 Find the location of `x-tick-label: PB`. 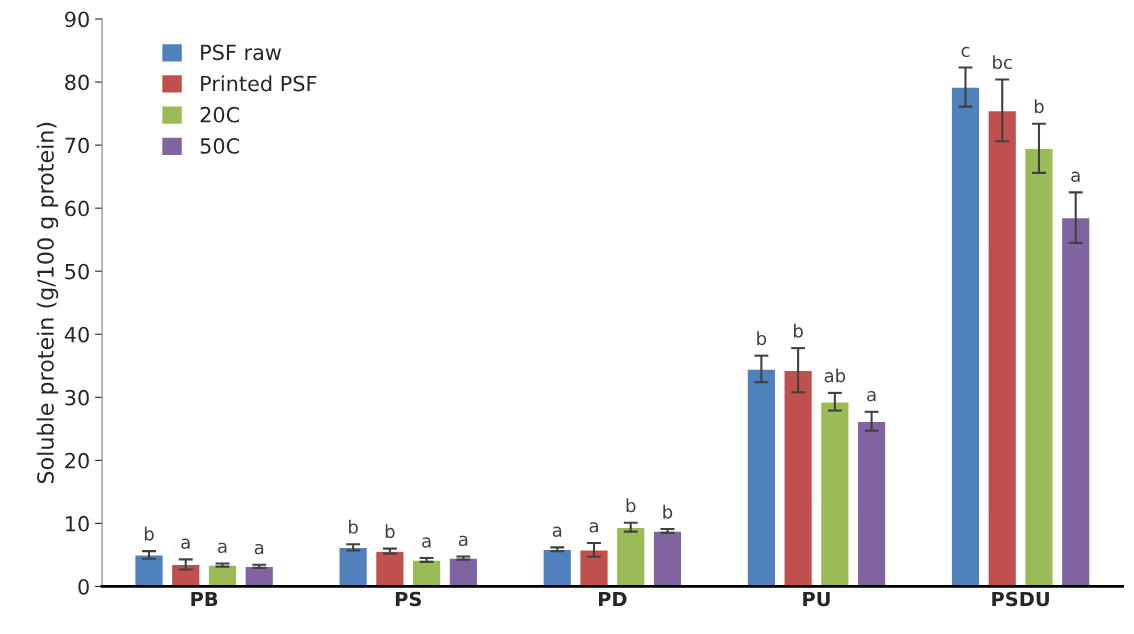

x-tick-label: PB is located at coordinates (204, 599).